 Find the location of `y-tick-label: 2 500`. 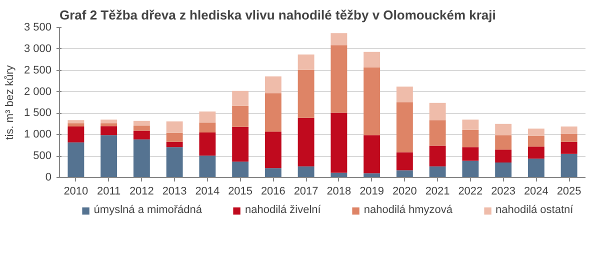

y-tick-label: 2 500 is located at coordinates (38, 70).